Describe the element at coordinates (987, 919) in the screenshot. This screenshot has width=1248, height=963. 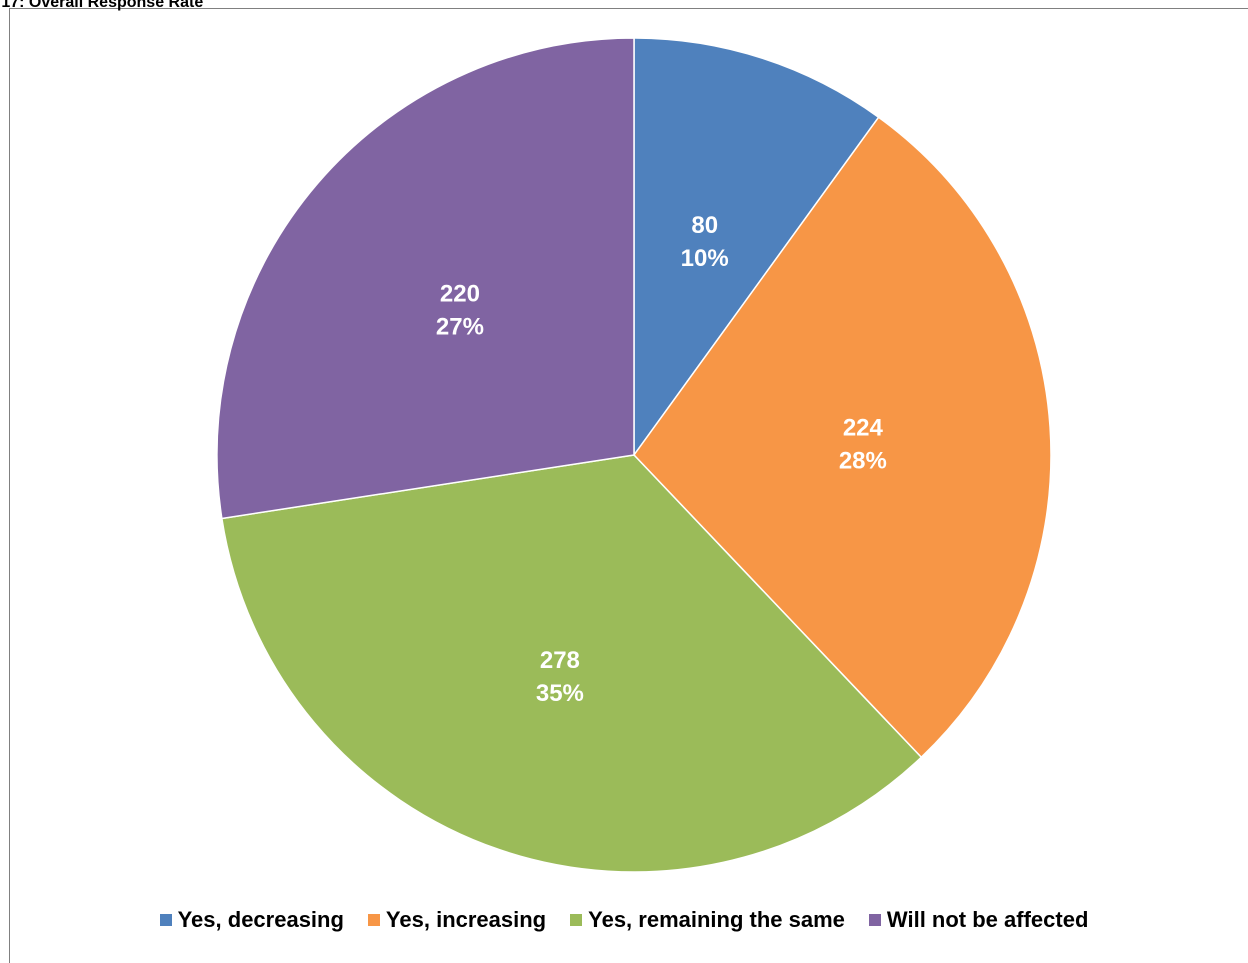
I see `legend-label: Will not be affected` at that location.